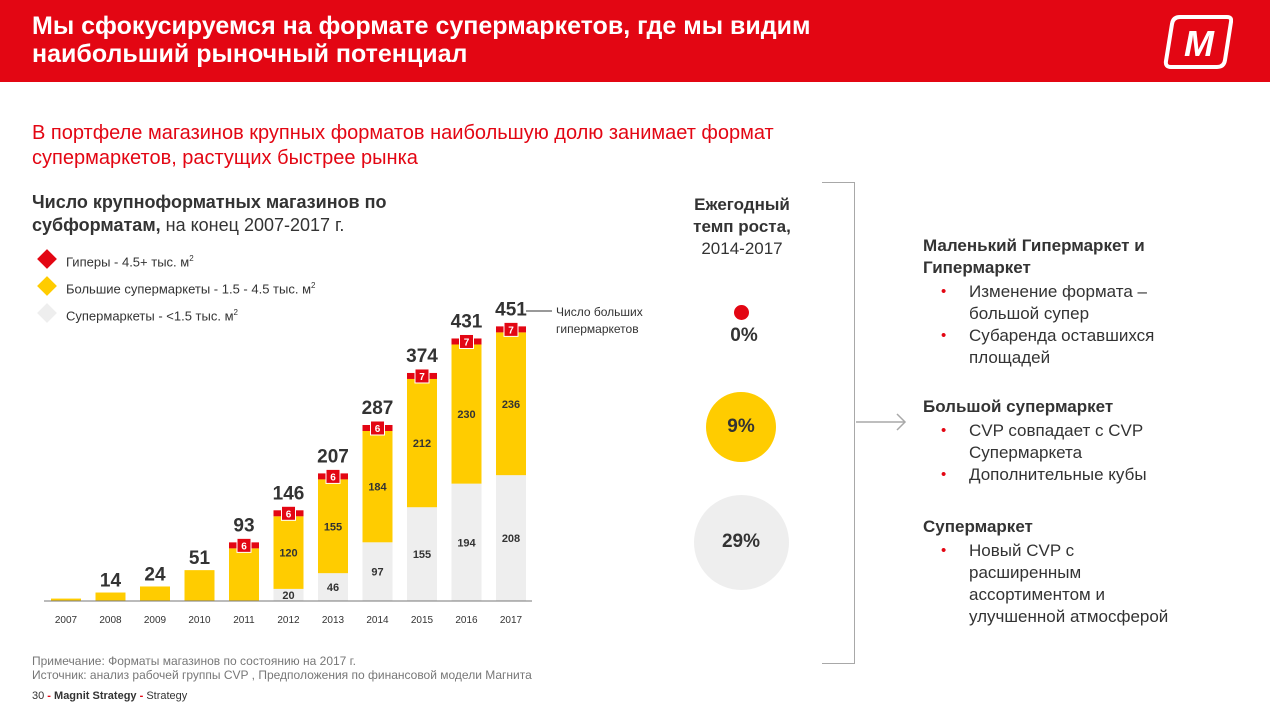 Image resolution: width=1270 pixels, height=717 pixels. What do you see at coordinates (1088, 347) in the screenshot?
I see `bullet-item: • Субаренда оставшихся площадей` at bounding box center [1088, 347].